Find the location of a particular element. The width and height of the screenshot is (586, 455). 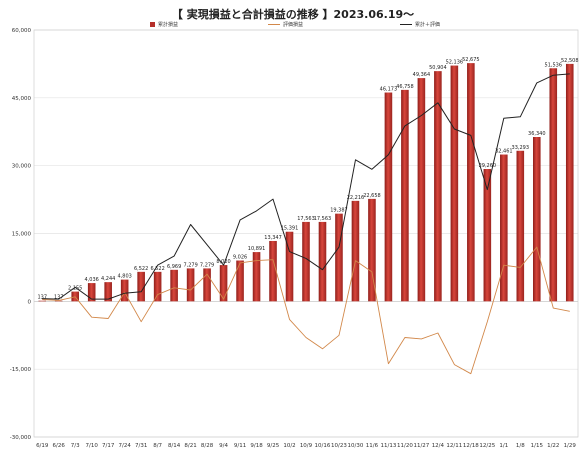

legend-item-eval-line: 評価損益 is located at coordinates (285, 24).